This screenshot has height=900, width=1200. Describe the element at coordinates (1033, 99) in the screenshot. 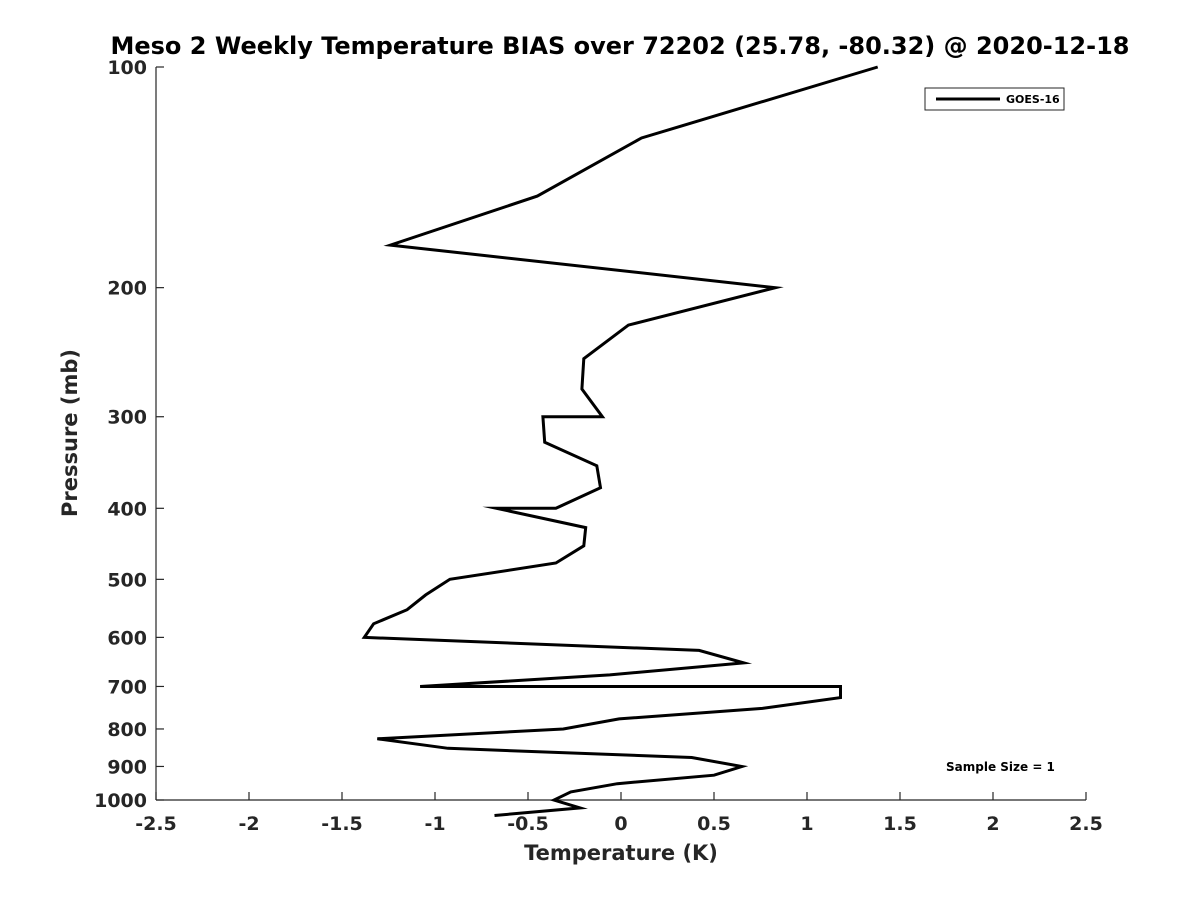

I see `legend-label-goes16: GOES-16` at that location.